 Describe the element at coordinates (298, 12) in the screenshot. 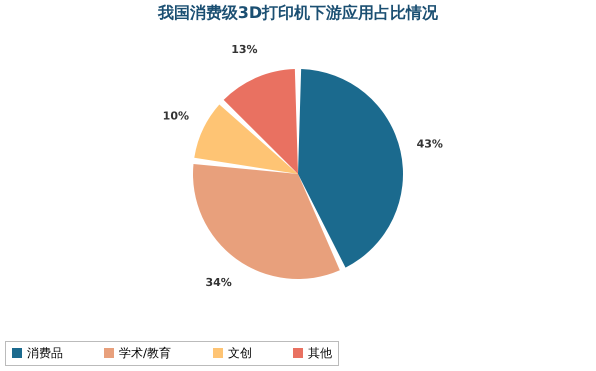

I see `chart-title: 我国消费级3D打印机下游应用占比情况` at that location.